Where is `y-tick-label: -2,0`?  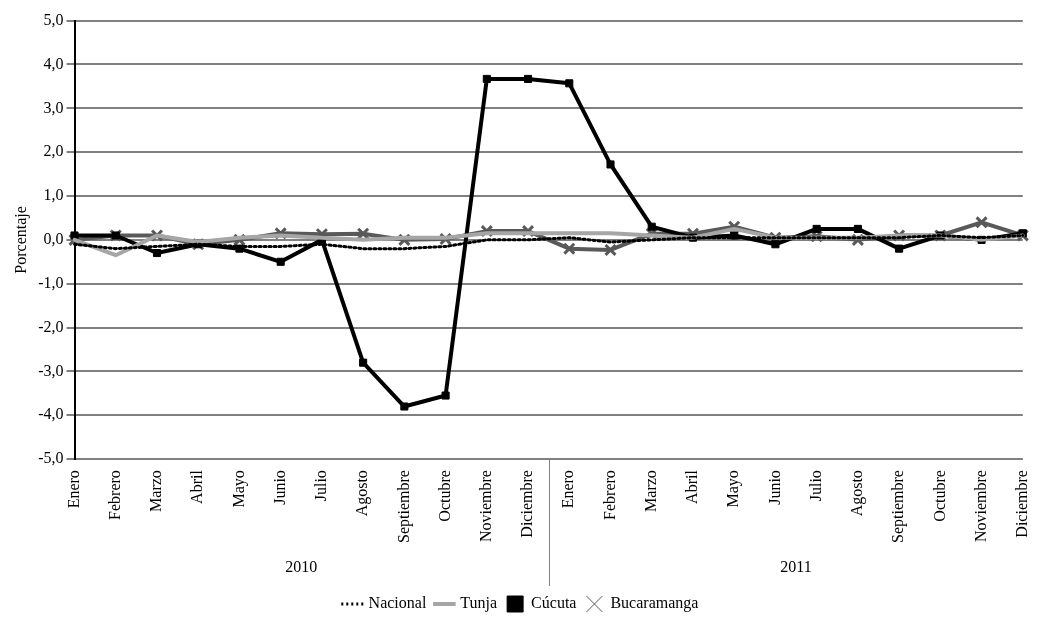
y-tick-label: -2,0 is located at coordinates (51, 326).